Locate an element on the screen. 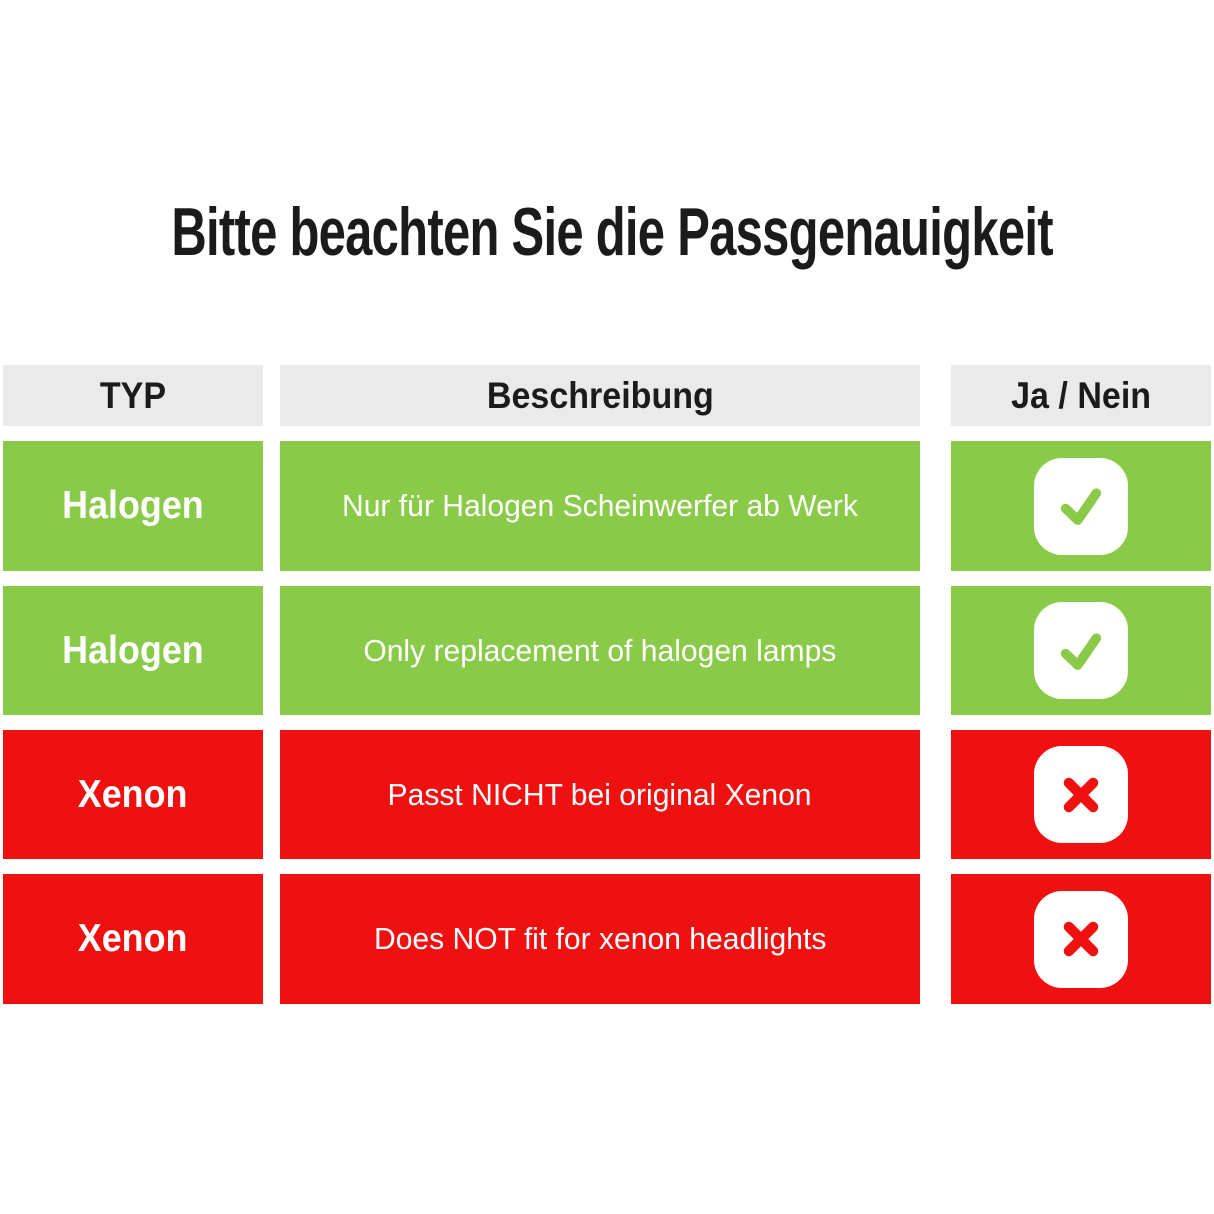 The height and width of the screenshot is (1214, 1214). column-header-ja-nein: Ja / Nein is located at coordinates (1081, 395).